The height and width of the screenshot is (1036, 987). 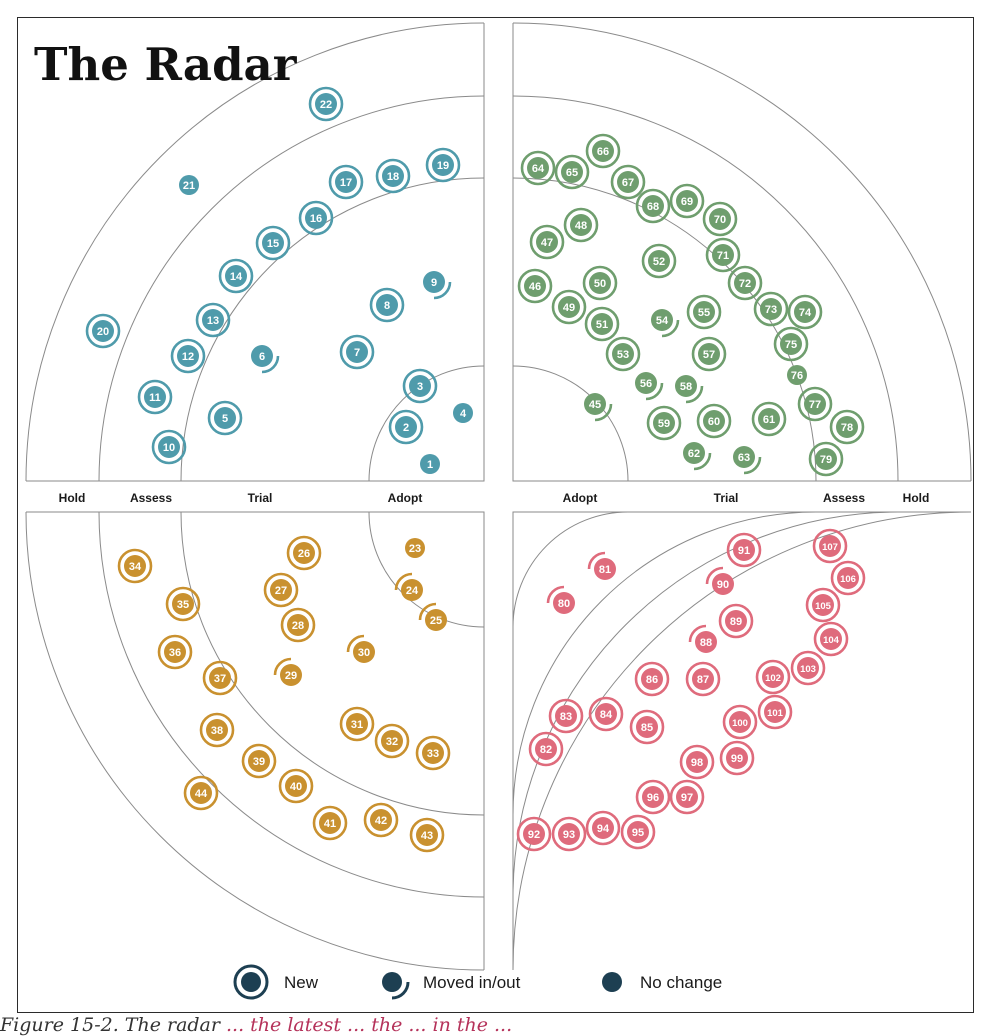 What do you see at coordinates (433, 753) in the screenshot?
I see `blip-33: 33` at bounding box center [433, 753].